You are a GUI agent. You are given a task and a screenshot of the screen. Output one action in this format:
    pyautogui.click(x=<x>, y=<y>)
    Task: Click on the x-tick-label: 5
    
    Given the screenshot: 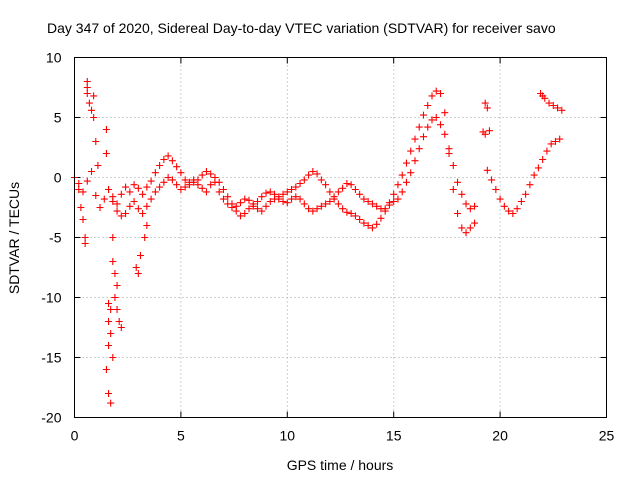 What is the action you would take?
    pyautogui.click(x=181, y=436)
    